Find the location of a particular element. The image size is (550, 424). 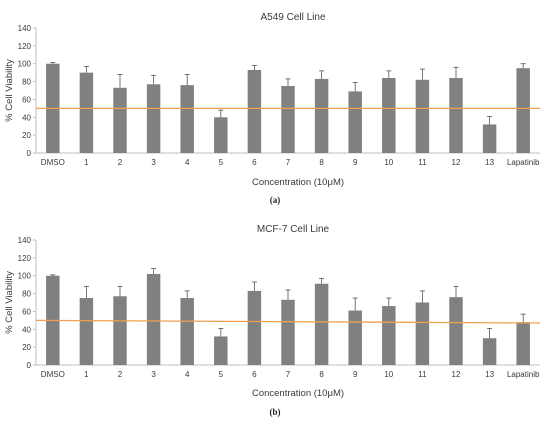

chart-title: A549 Cell Line is located at coordinates (292, 17).